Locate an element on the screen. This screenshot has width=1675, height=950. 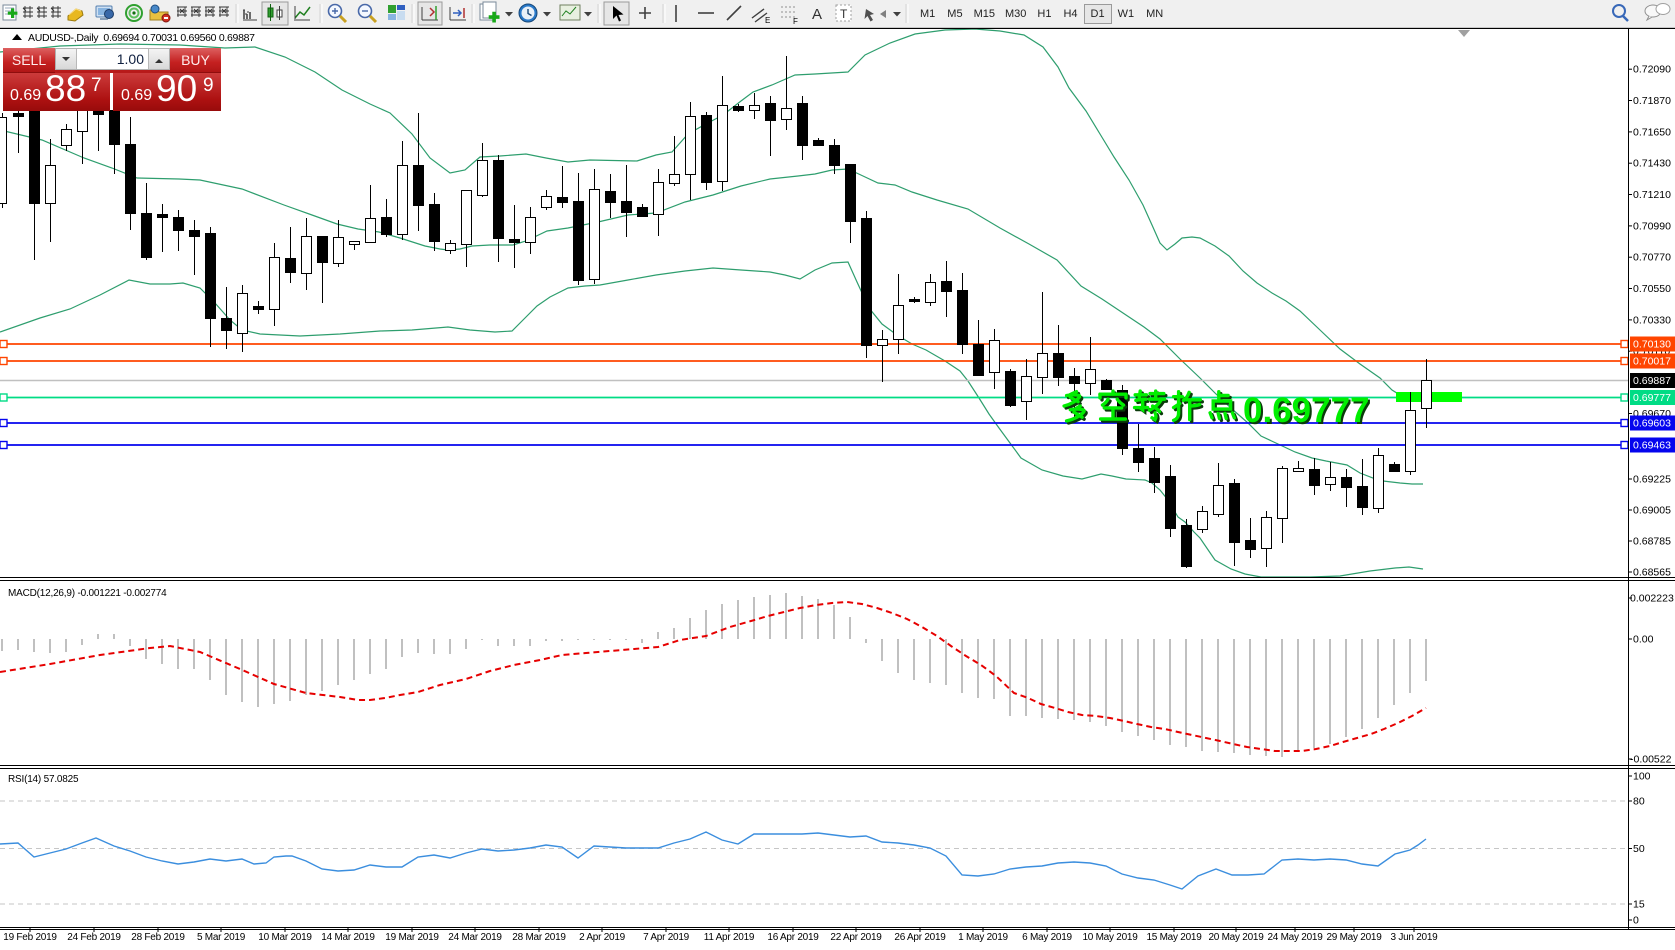
svg-text: 0.71650 is located at coordinates (1652, 132).